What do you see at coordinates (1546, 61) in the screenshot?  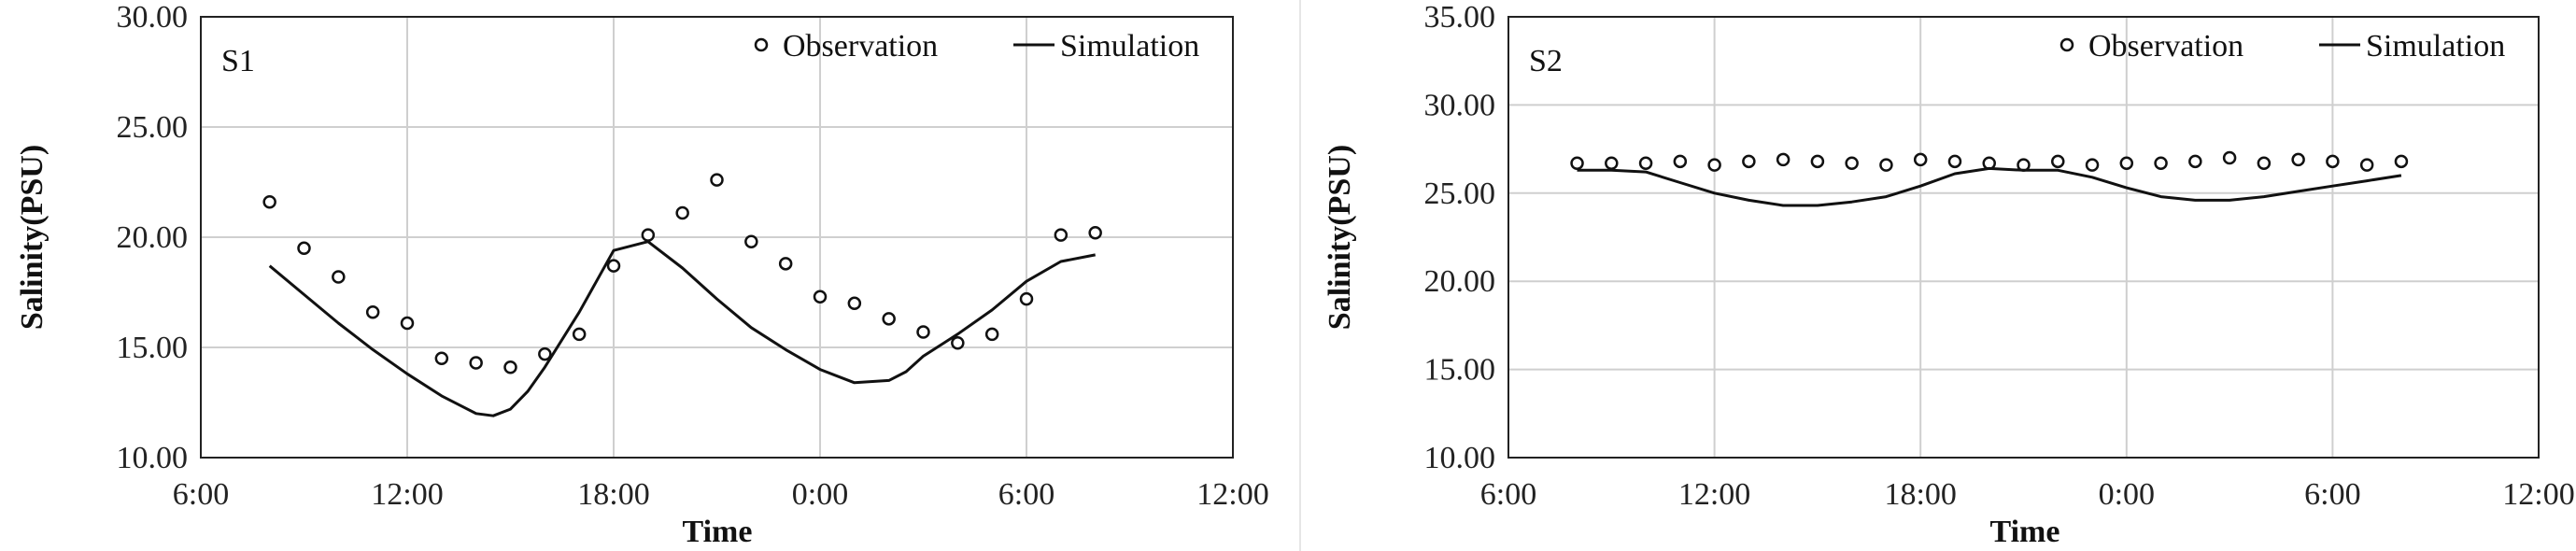 I see `panel-label: S2` at bounding box center [1546, 61].